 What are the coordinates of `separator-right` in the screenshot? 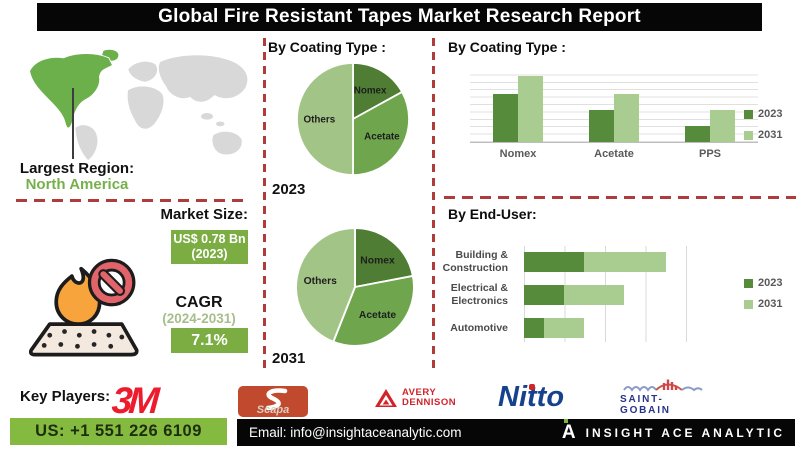 It's located at (620, 197).